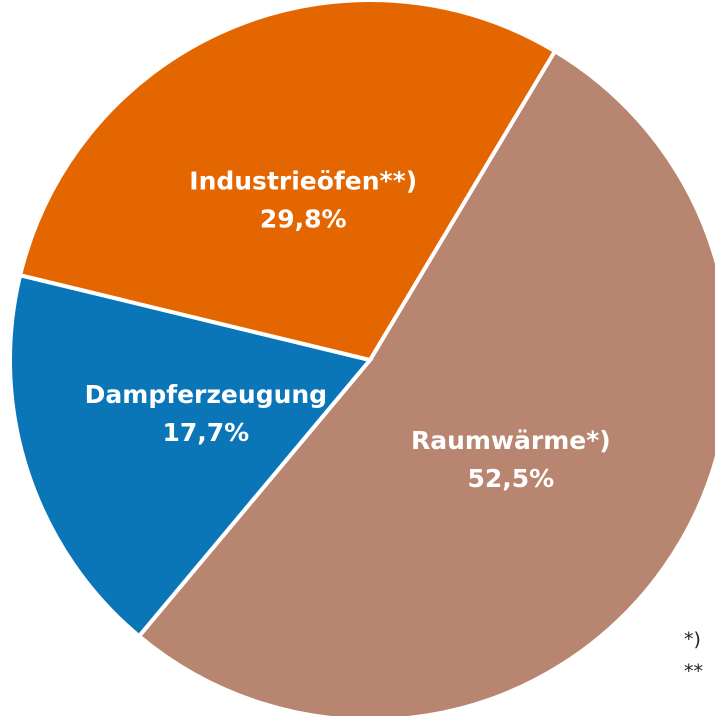 The image size is (715, 716). What do you see at coordinates (510, 478) in the screenshot?
I see `slice-value-label: 52,5%` at bounding box center [510, 478].